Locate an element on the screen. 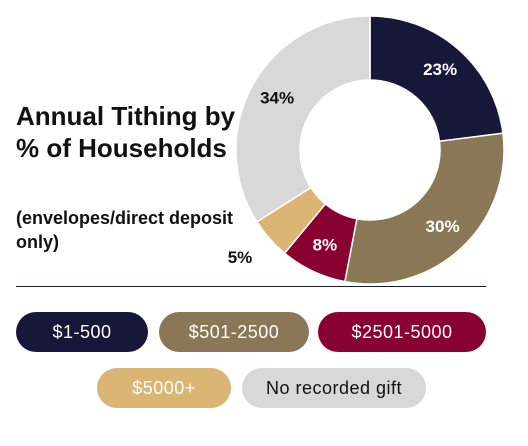  slice-label-2501-5000: 8% is located at coordinates (325, 244).